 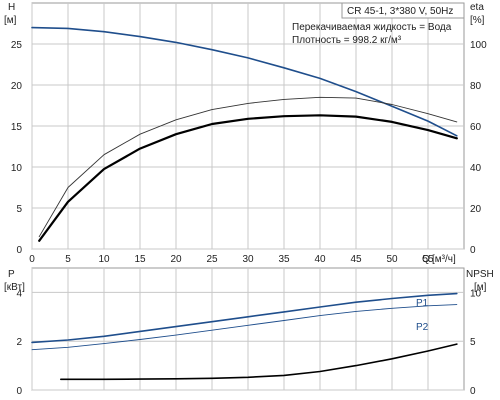 I want to click on x-axis-label: Q, so click(x=426, y=259).